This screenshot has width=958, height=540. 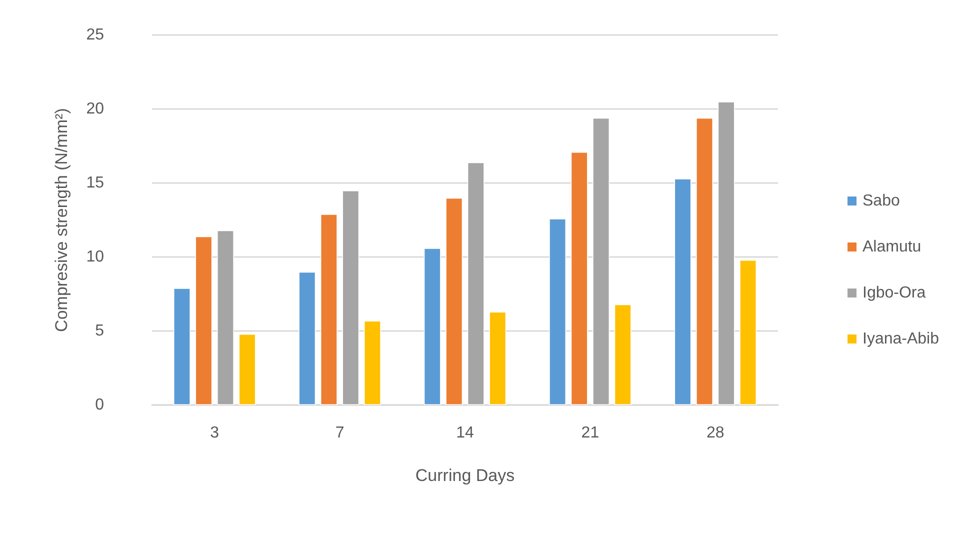 I want to click on legend-label: Sabo, so click(x=881, y=201).